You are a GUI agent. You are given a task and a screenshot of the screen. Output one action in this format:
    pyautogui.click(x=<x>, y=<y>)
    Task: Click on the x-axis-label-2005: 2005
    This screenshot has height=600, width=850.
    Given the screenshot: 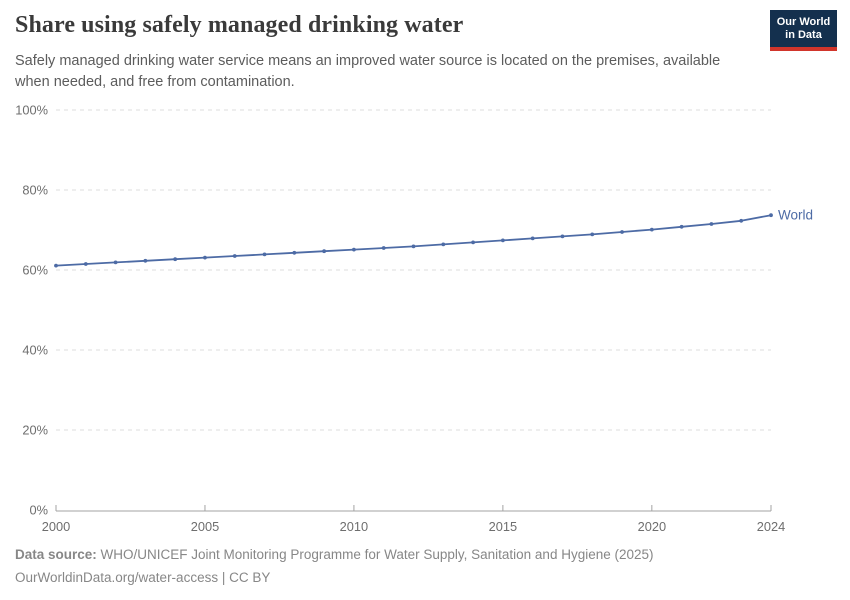 What is the action you would take?
    pyautogui.click(x=205, y=526)
    